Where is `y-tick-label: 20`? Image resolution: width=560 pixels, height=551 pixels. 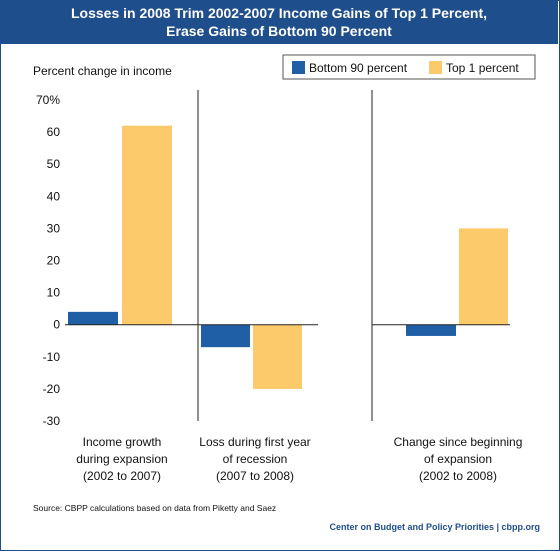
y-tick-label: 20 is located at coordinates (54, 261).